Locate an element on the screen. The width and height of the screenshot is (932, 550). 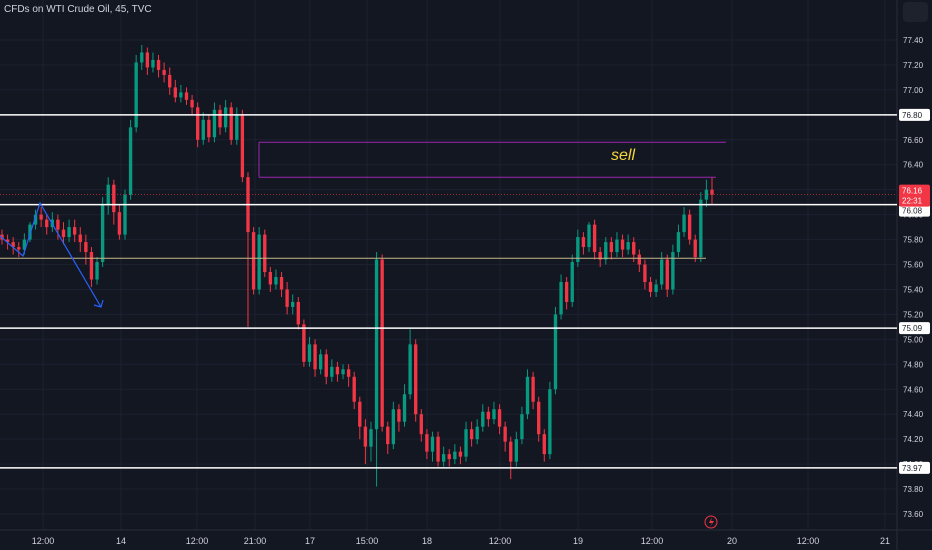
x-tick-label: 14 is located at coordinates (121, 541).